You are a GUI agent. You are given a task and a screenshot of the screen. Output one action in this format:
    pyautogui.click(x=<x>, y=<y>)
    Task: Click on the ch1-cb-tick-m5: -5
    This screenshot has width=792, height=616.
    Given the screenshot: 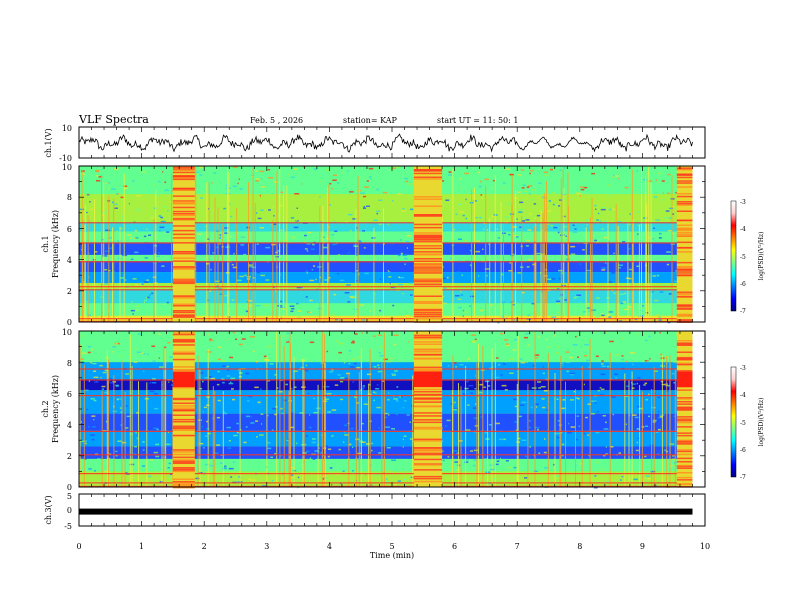 What is the action you would take?
    pyautogui.click(x=743, y=257)
    